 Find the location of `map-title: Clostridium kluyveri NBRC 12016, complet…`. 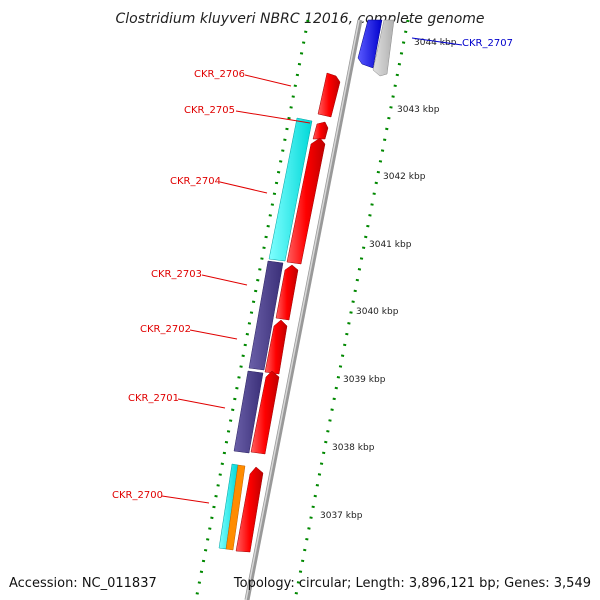

map-title: Clostridium kluyveri NBRC 12016, complet… is located at coordinates (299, 19).